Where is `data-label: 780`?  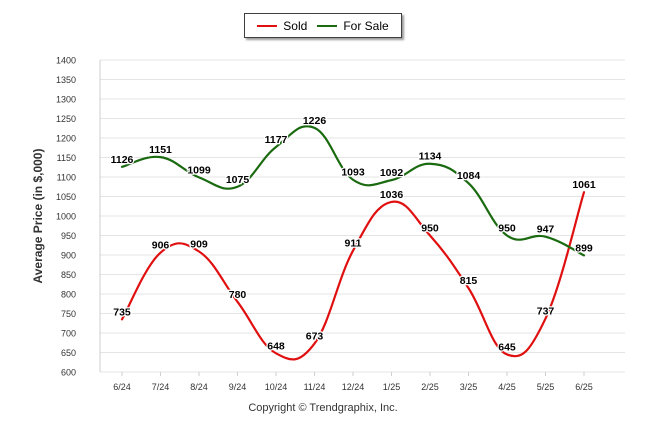 data-label: 780 is located at coordinates (238, 295).